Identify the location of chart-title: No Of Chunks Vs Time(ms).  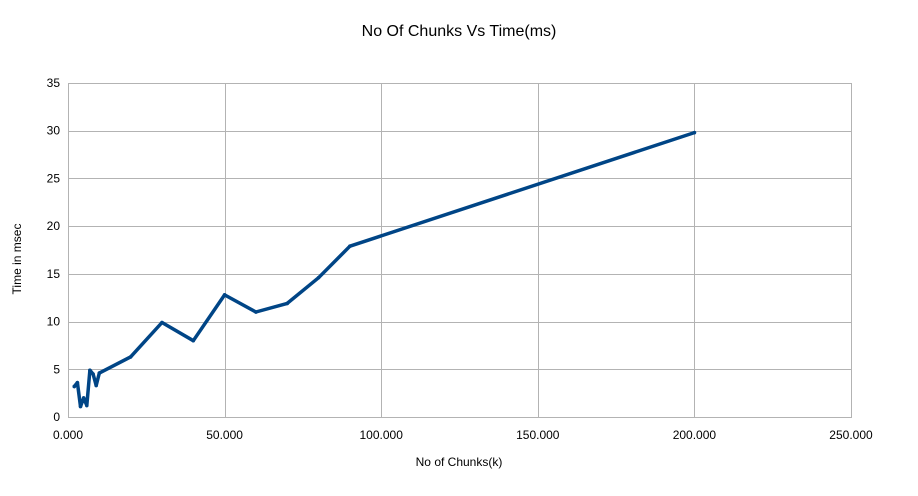
(459, 31).